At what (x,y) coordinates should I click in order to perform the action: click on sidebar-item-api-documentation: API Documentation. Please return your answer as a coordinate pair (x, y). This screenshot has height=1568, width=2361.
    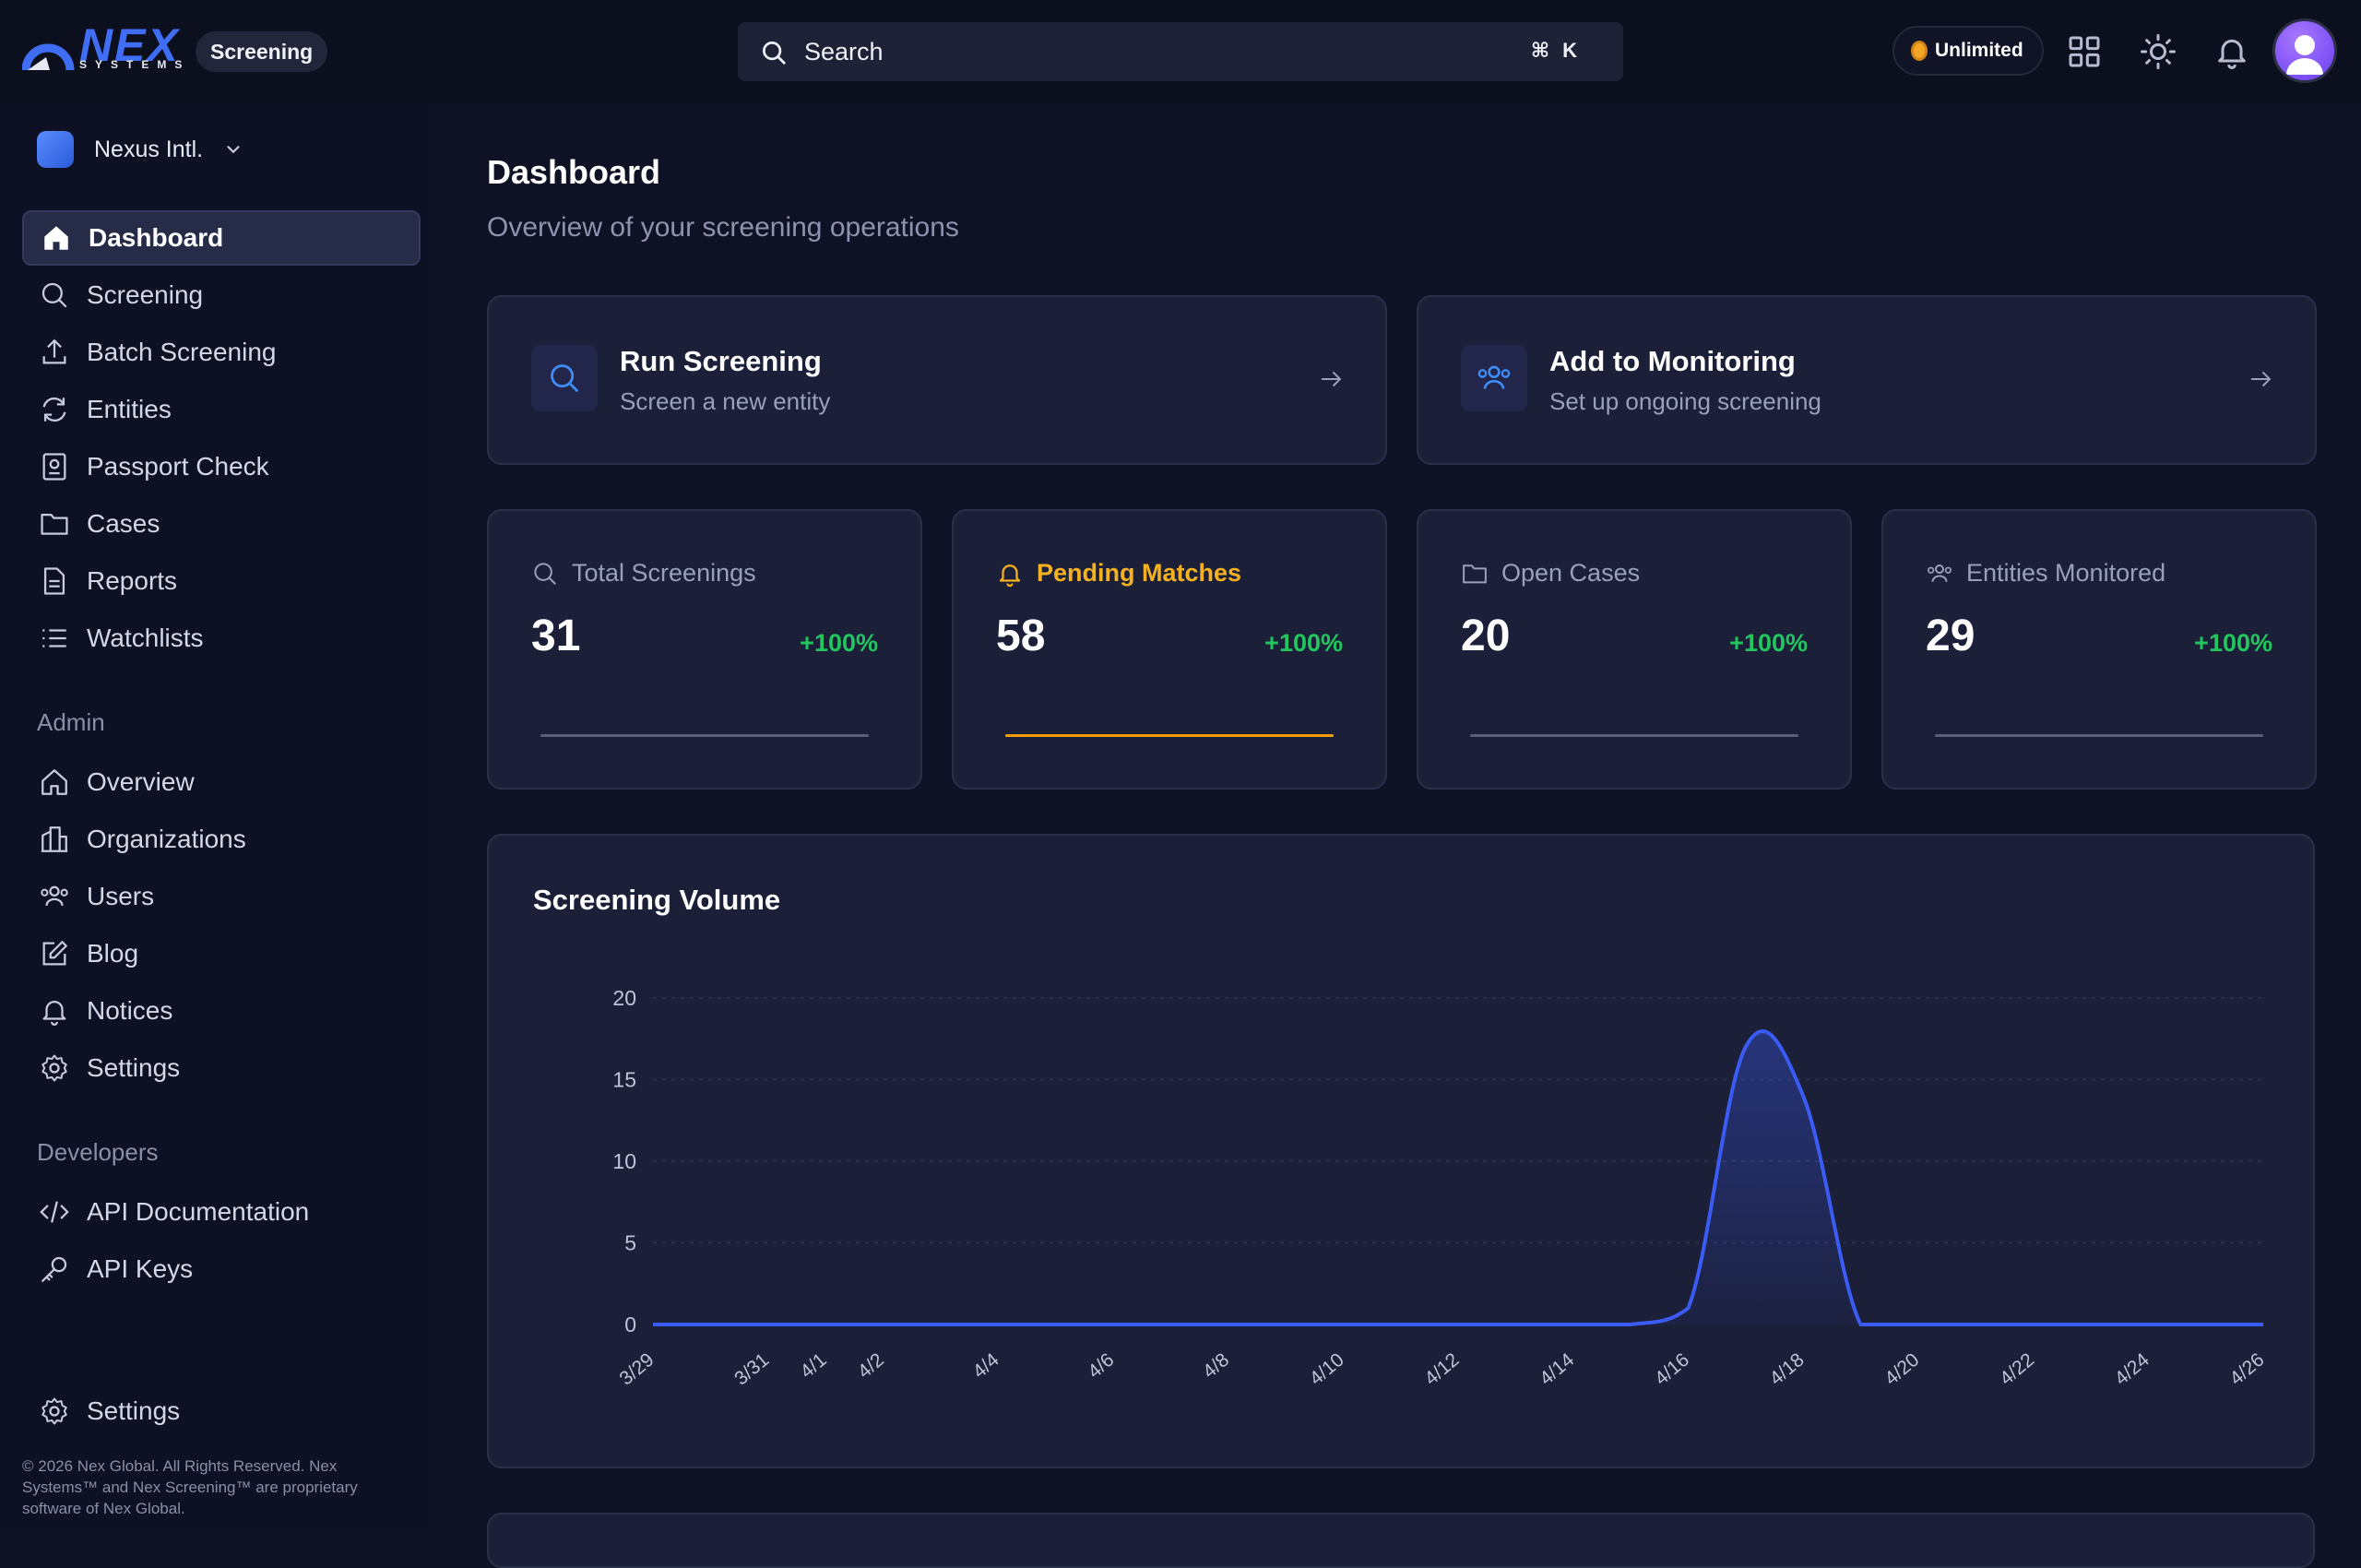
    Looking at the image, I should click on (221, 1212).